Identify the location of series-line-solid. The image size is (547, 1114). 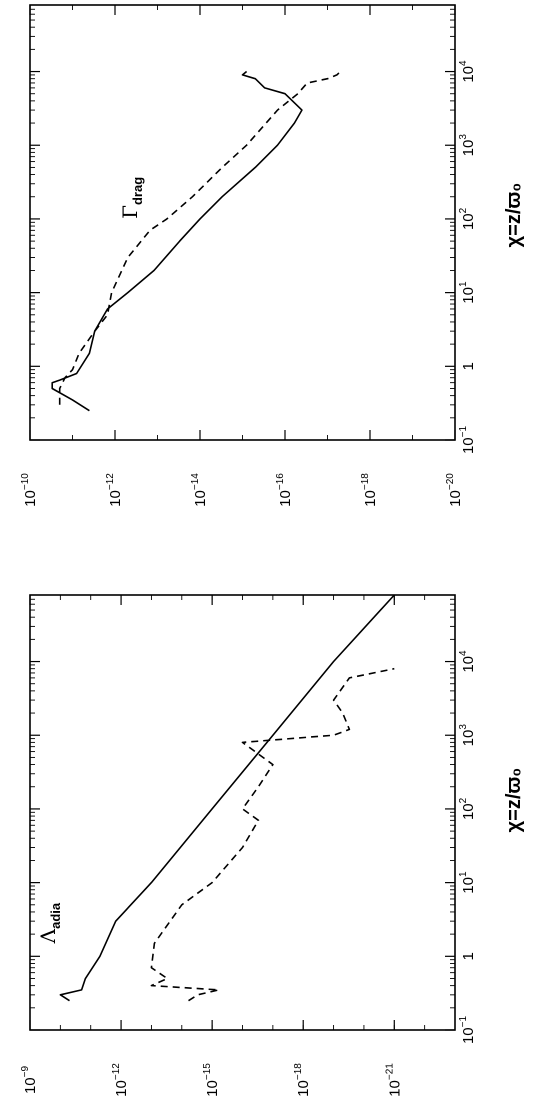
(177, 241).